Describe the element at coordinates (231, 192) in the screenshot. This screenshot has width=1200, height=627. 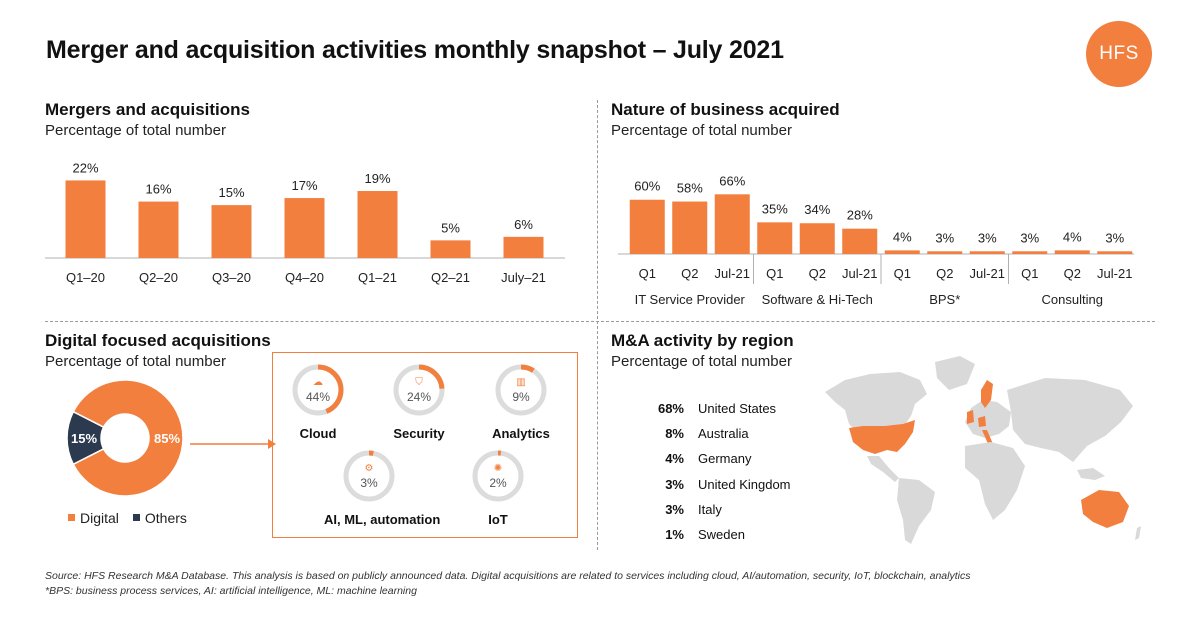
I see `ma-data-label: 15%` at that location.